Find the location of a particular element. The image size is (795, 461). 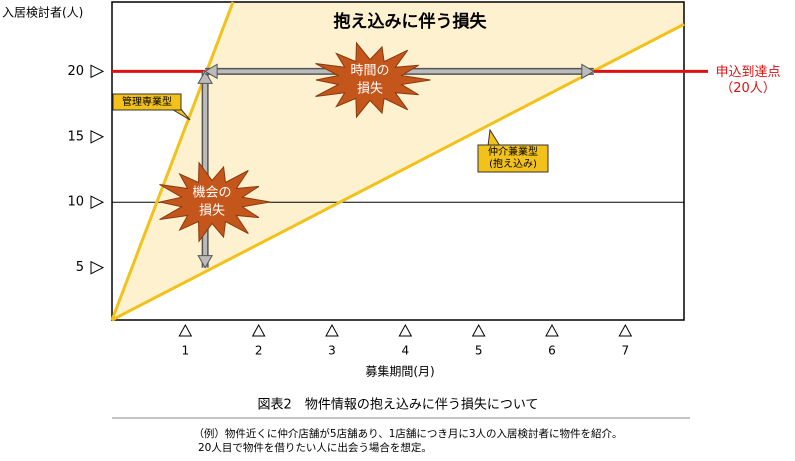

y-tick-label: 20 is located at coordinates (75, 71).